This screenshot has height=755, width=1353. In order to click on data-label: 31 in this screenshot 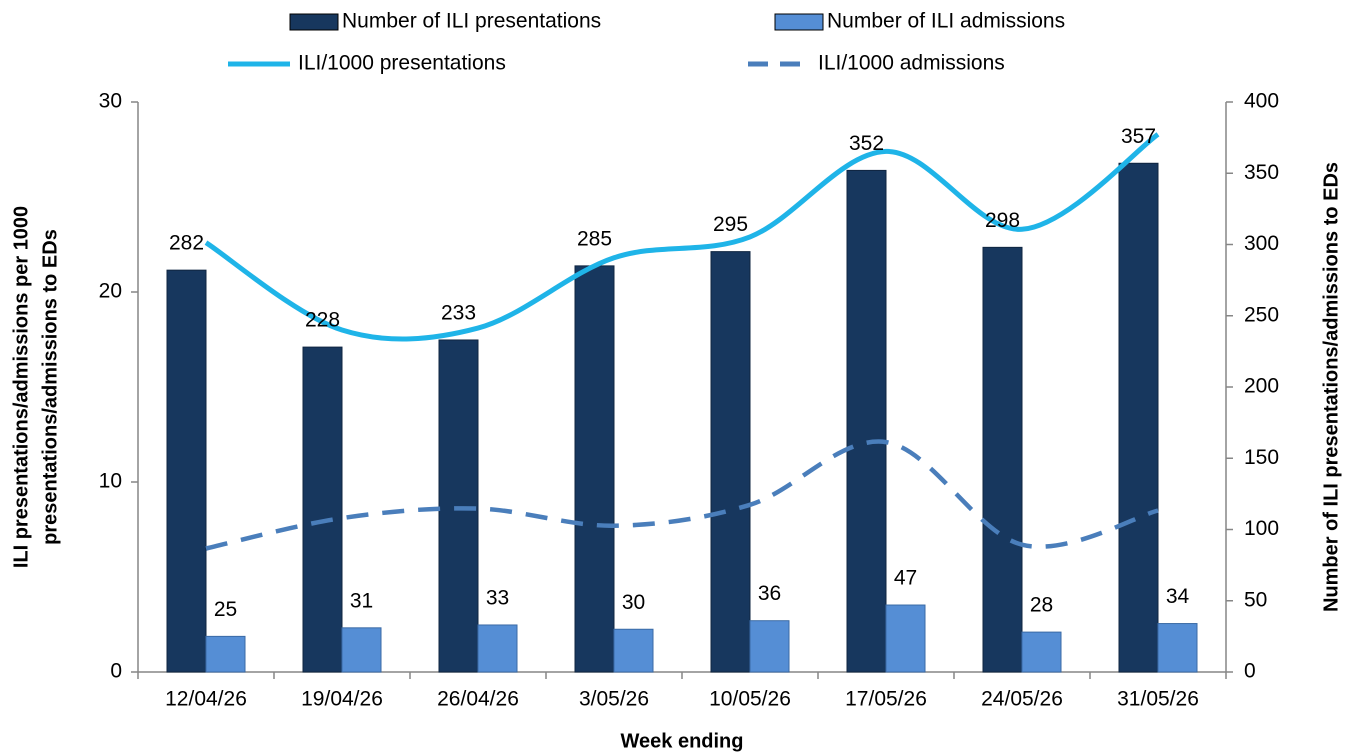, I will do `click(361, 600)`.